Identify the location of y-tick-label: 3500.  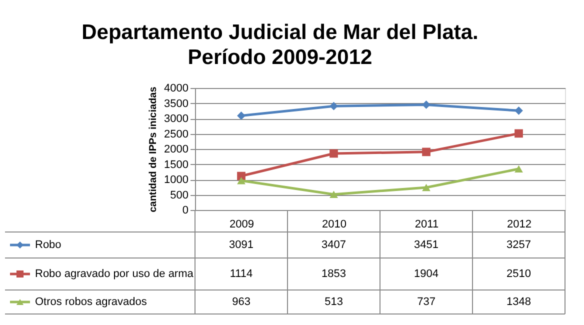
(176, 104).